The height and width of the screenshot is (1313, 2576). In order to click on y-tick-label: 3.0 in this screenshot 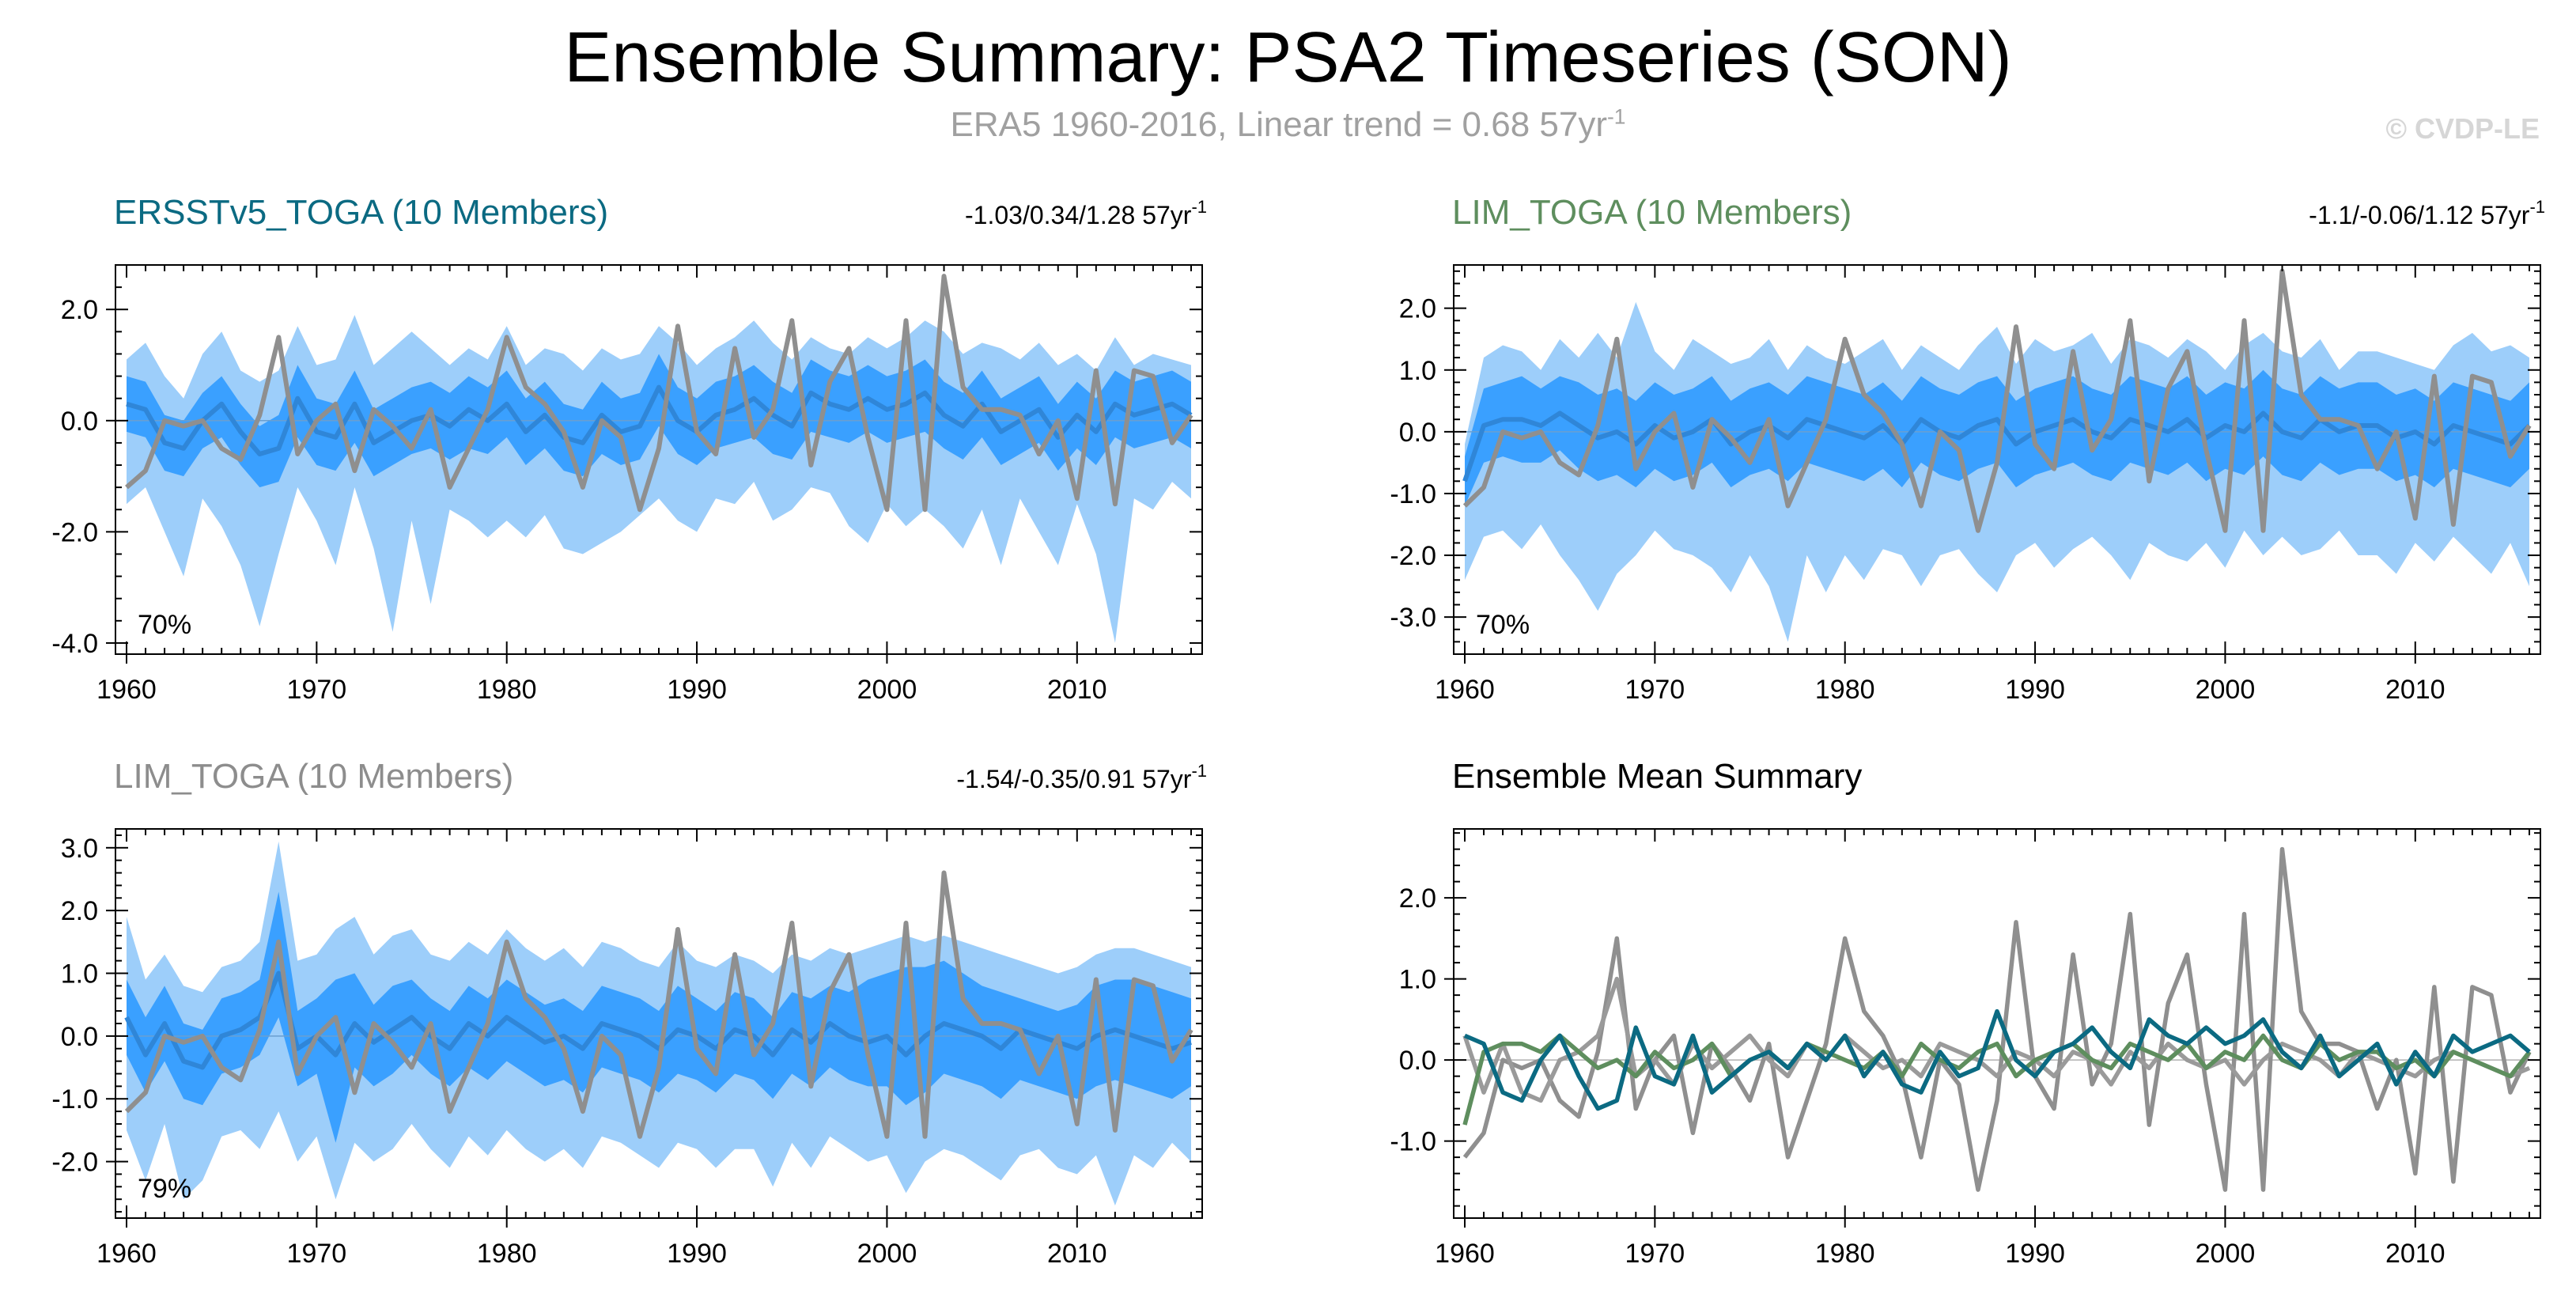, I will do `click(80, 849)`.